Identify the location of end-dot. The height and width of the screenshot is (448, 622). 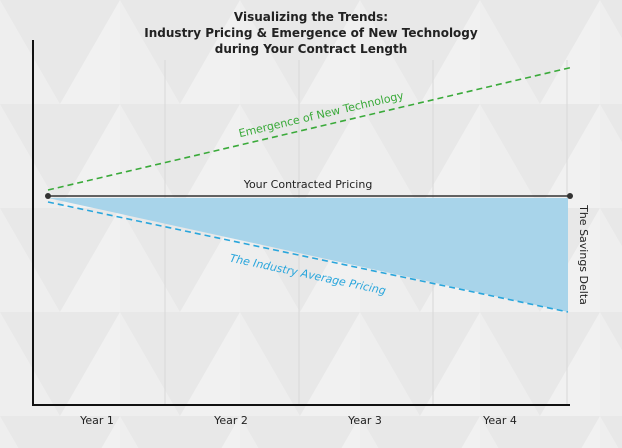
(570, 196).